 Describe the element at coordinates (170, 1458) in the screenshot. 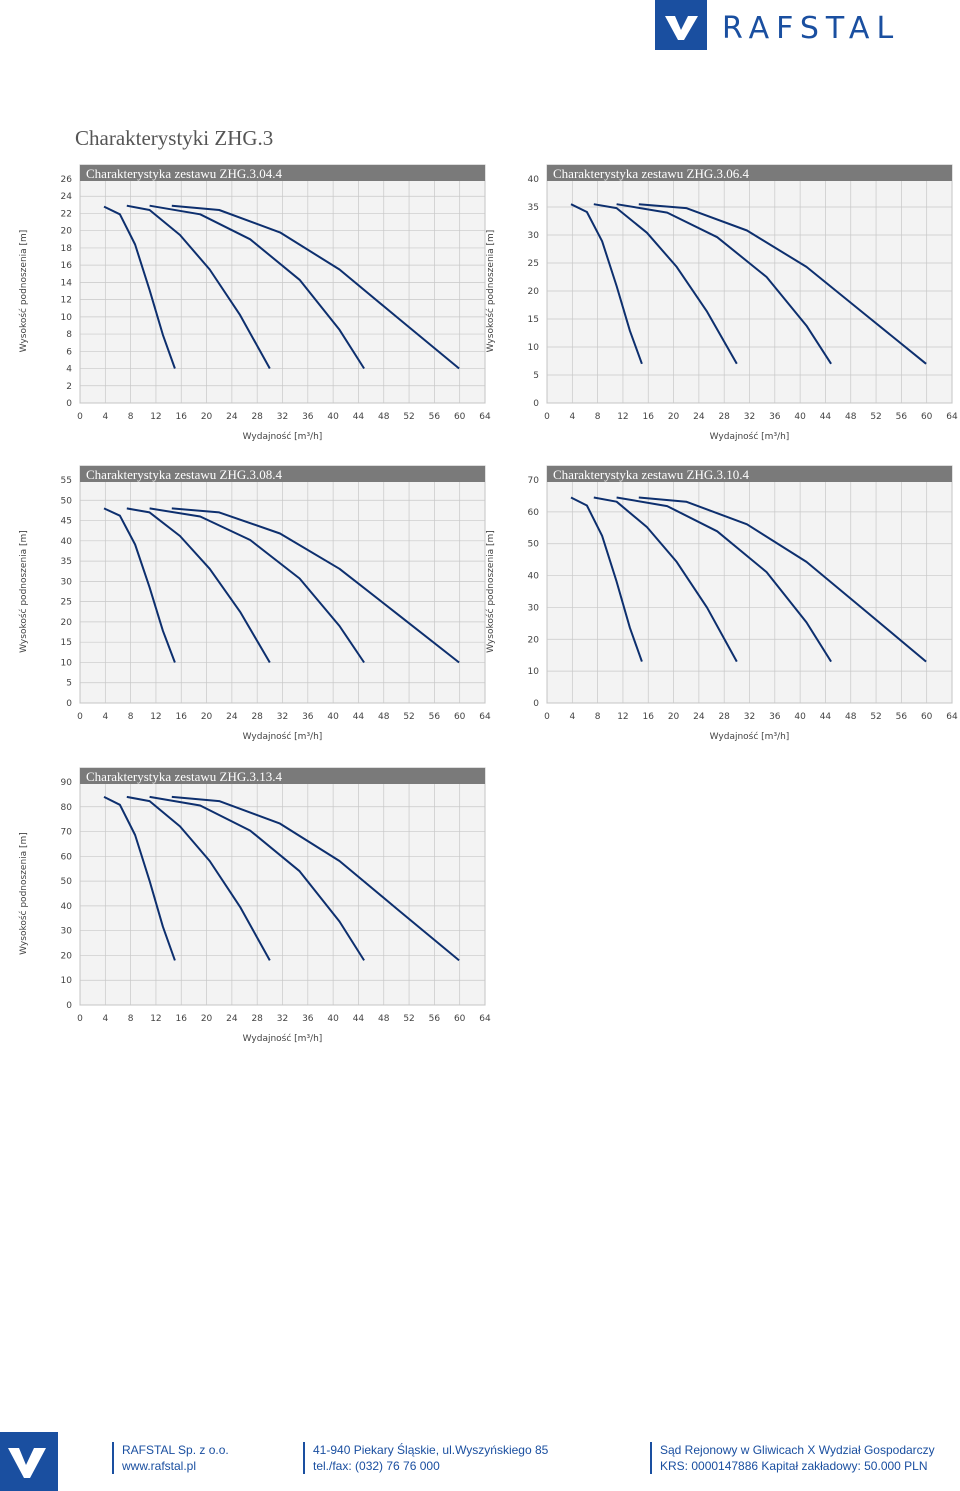

I see `footer-company: RAFSTAL Sp. z o.o. www.rafstal.pl` at that location.